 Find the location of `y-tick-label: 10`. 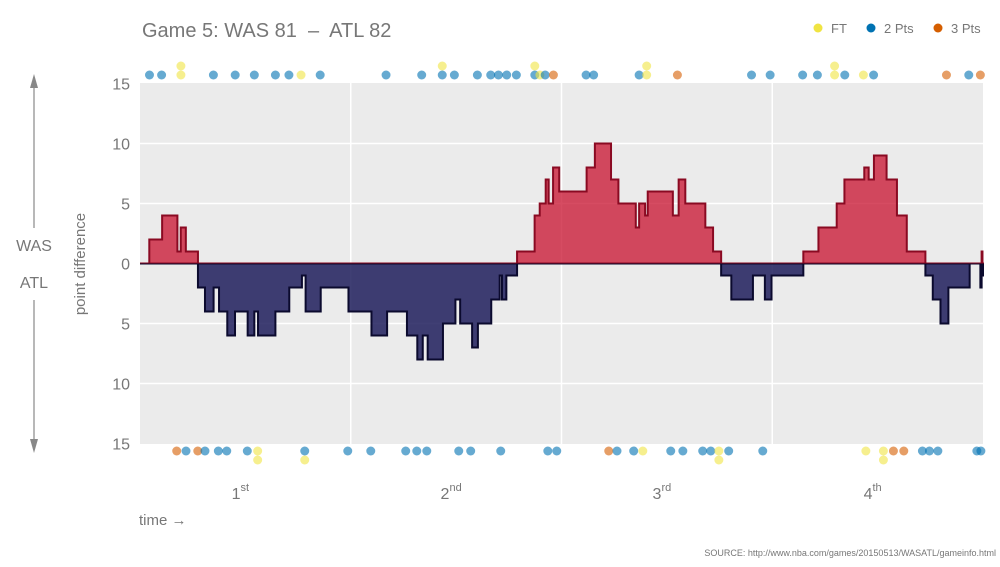

y-tick-label: 10 is located at coordinates (121, 385).